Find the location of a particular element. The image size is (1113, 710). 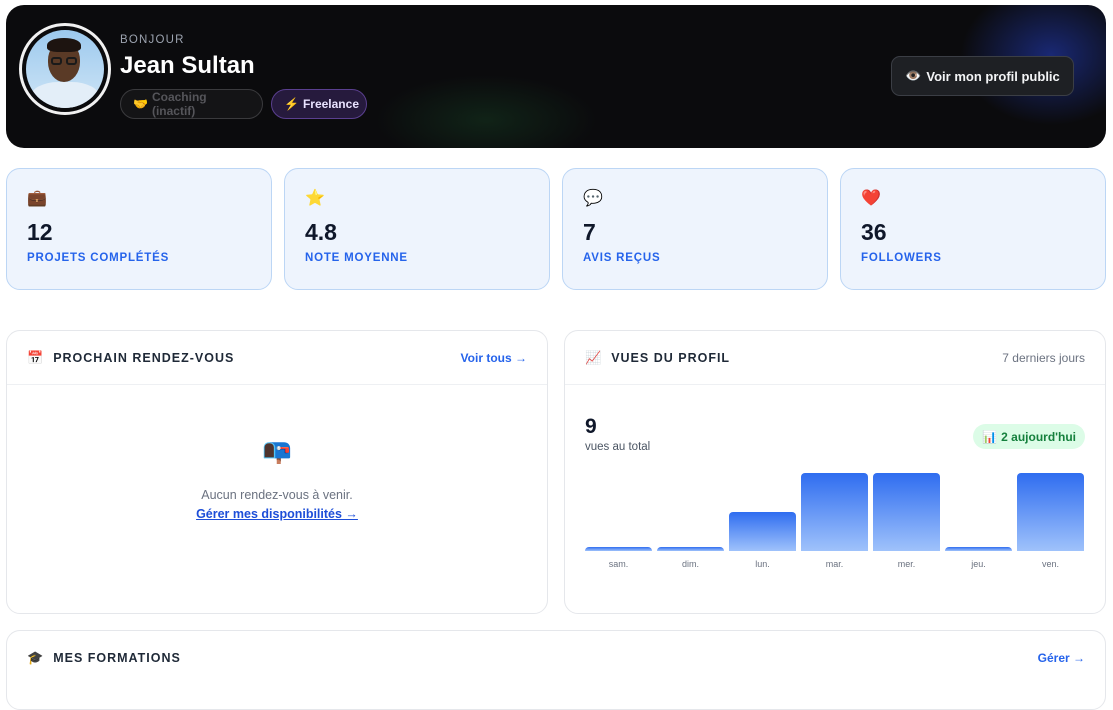

formations-card: 🎓 MES FORMATIONS Gérer → is located at coordinates (556, 670).